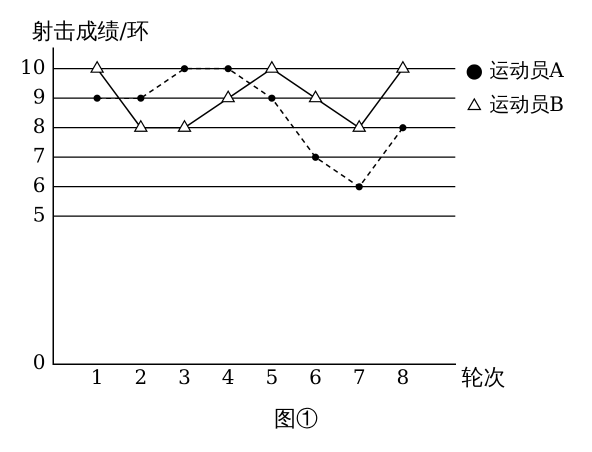  What do you see at coordinates (228, 377) in the screenshot?
I see `x-tick-label: 4` at bounding box center [228, 377].